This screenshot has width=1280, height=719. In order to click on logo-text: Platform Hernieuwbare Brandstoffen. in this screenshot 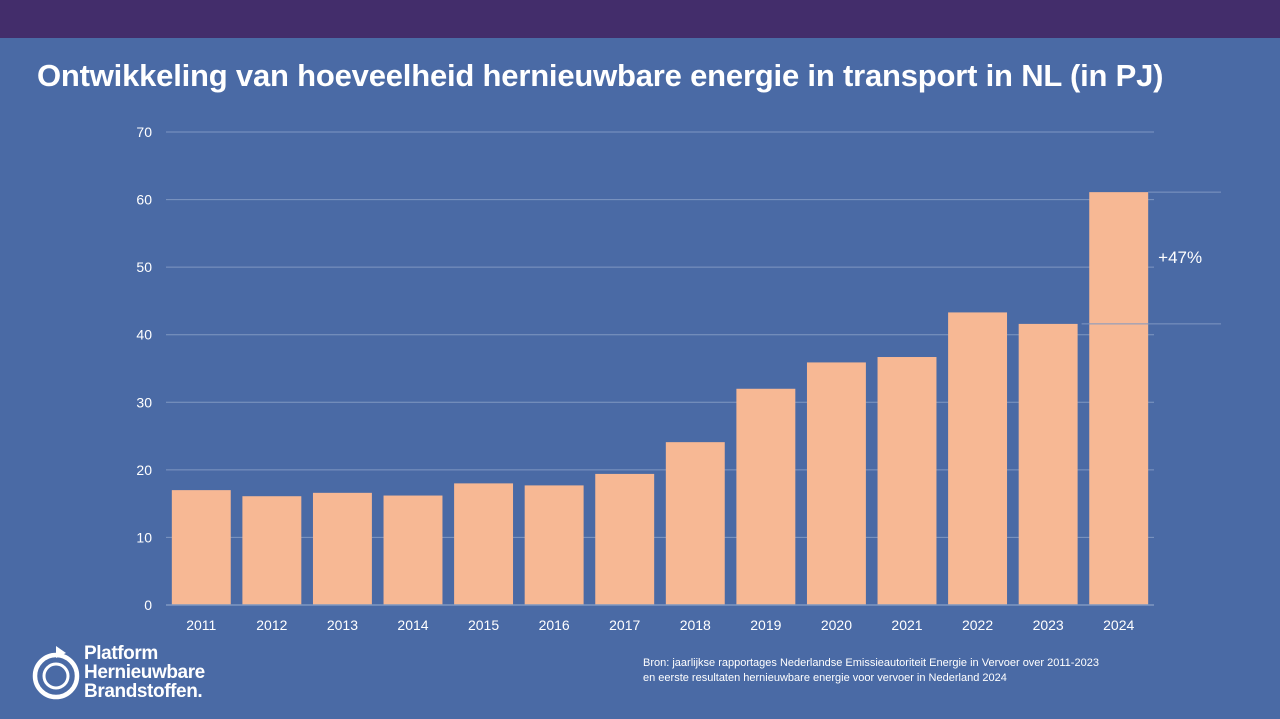, I will do `click(144, 672)`.